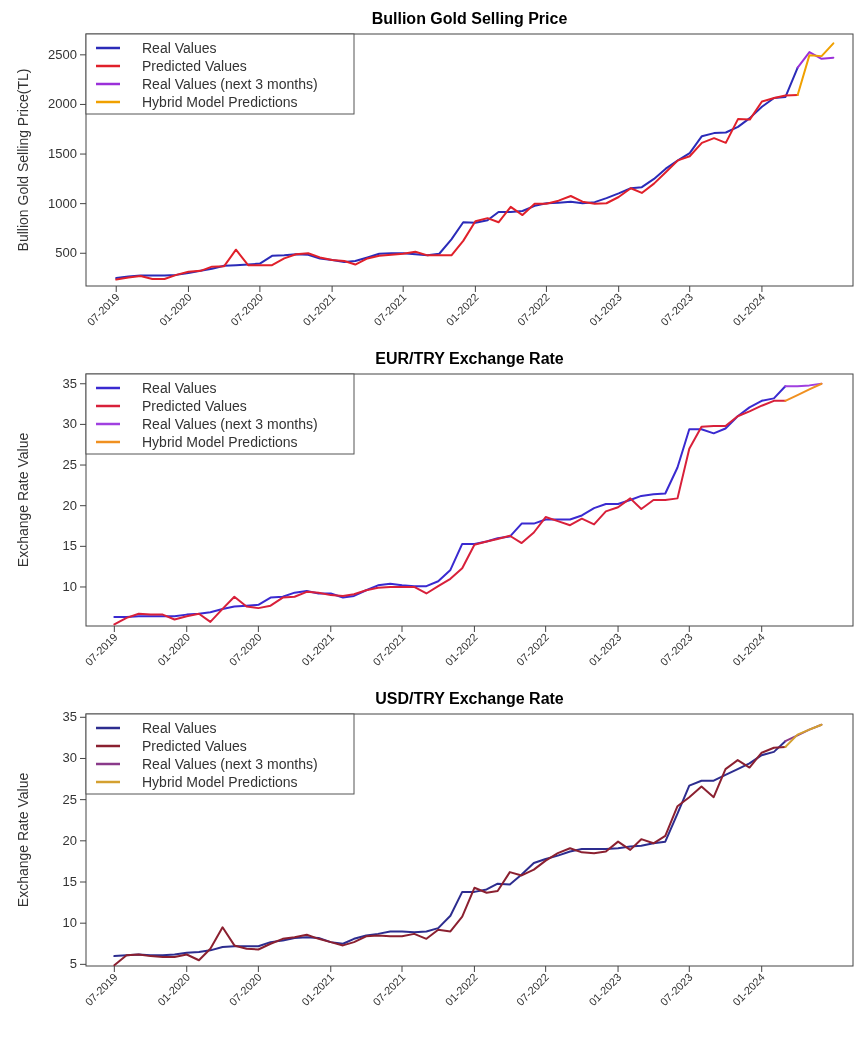  I want to click on chart-title: Bullion Gold Selling Price, so click(469, 18).